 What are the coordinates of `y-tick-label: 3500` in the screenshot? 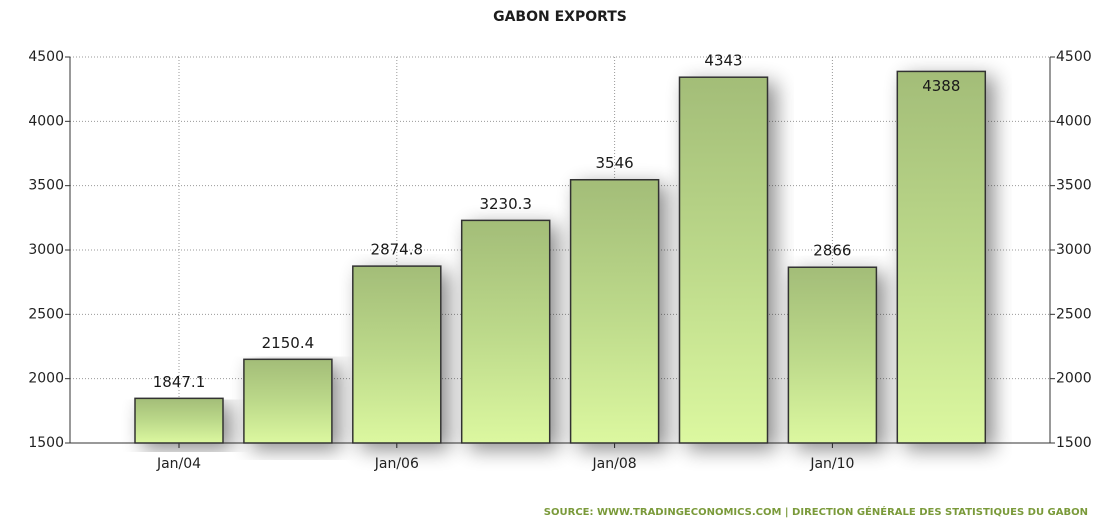 It's located at (46, 186).